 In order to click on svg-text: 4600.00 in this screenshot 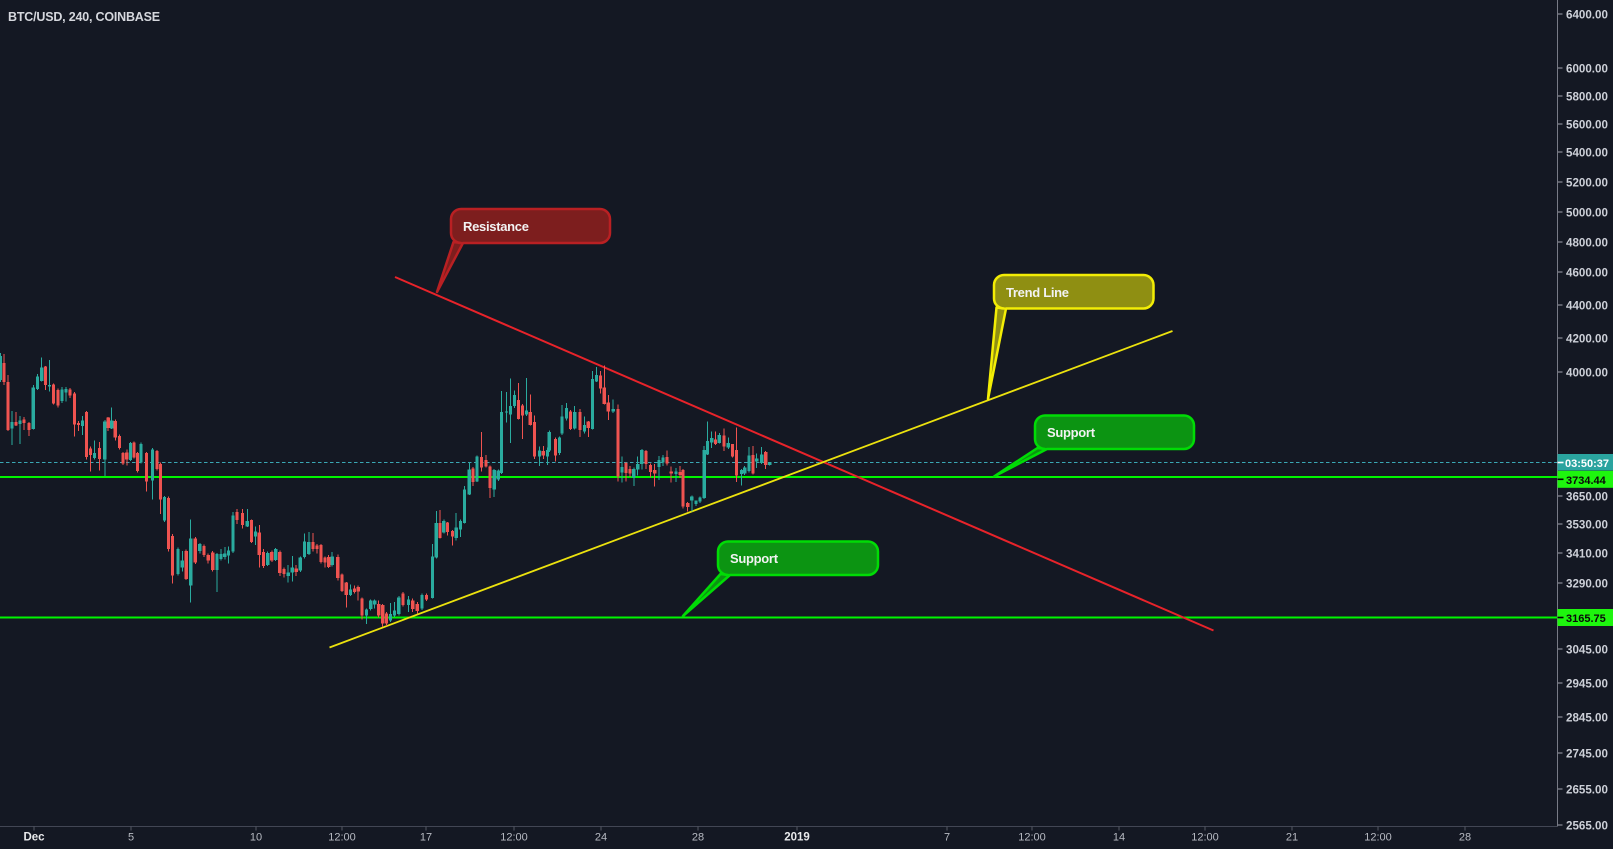, I will do `click(1587, 273)`.